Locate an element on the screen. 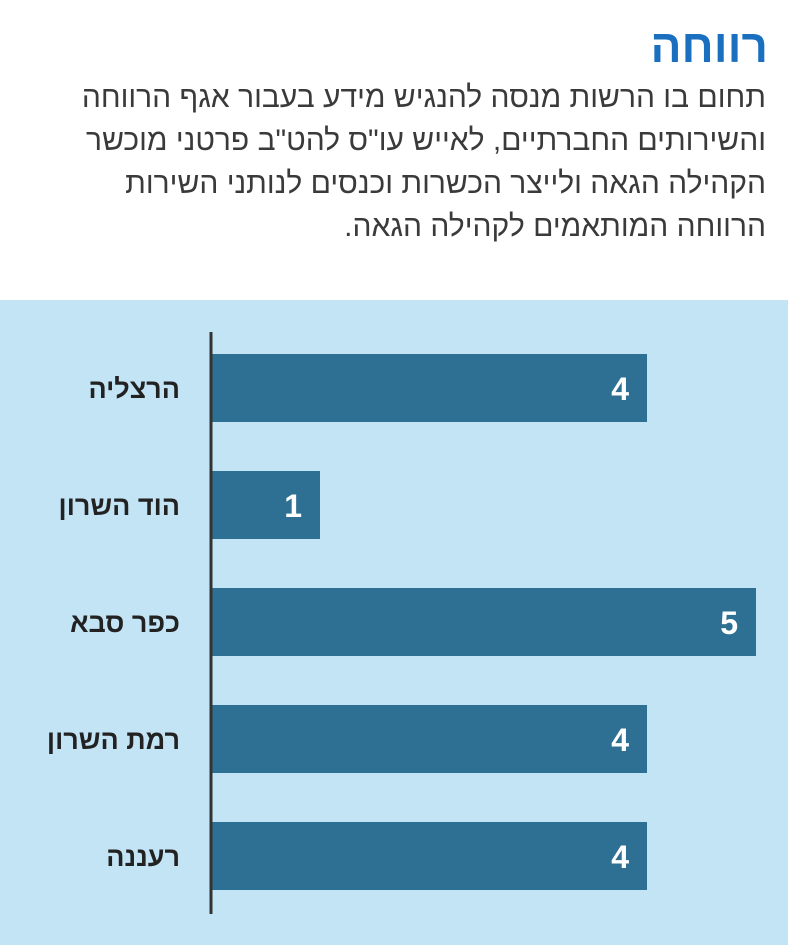 This screenshot has height=945, width=788. category-label: הוד השרון is located at coordinates (119, 506).